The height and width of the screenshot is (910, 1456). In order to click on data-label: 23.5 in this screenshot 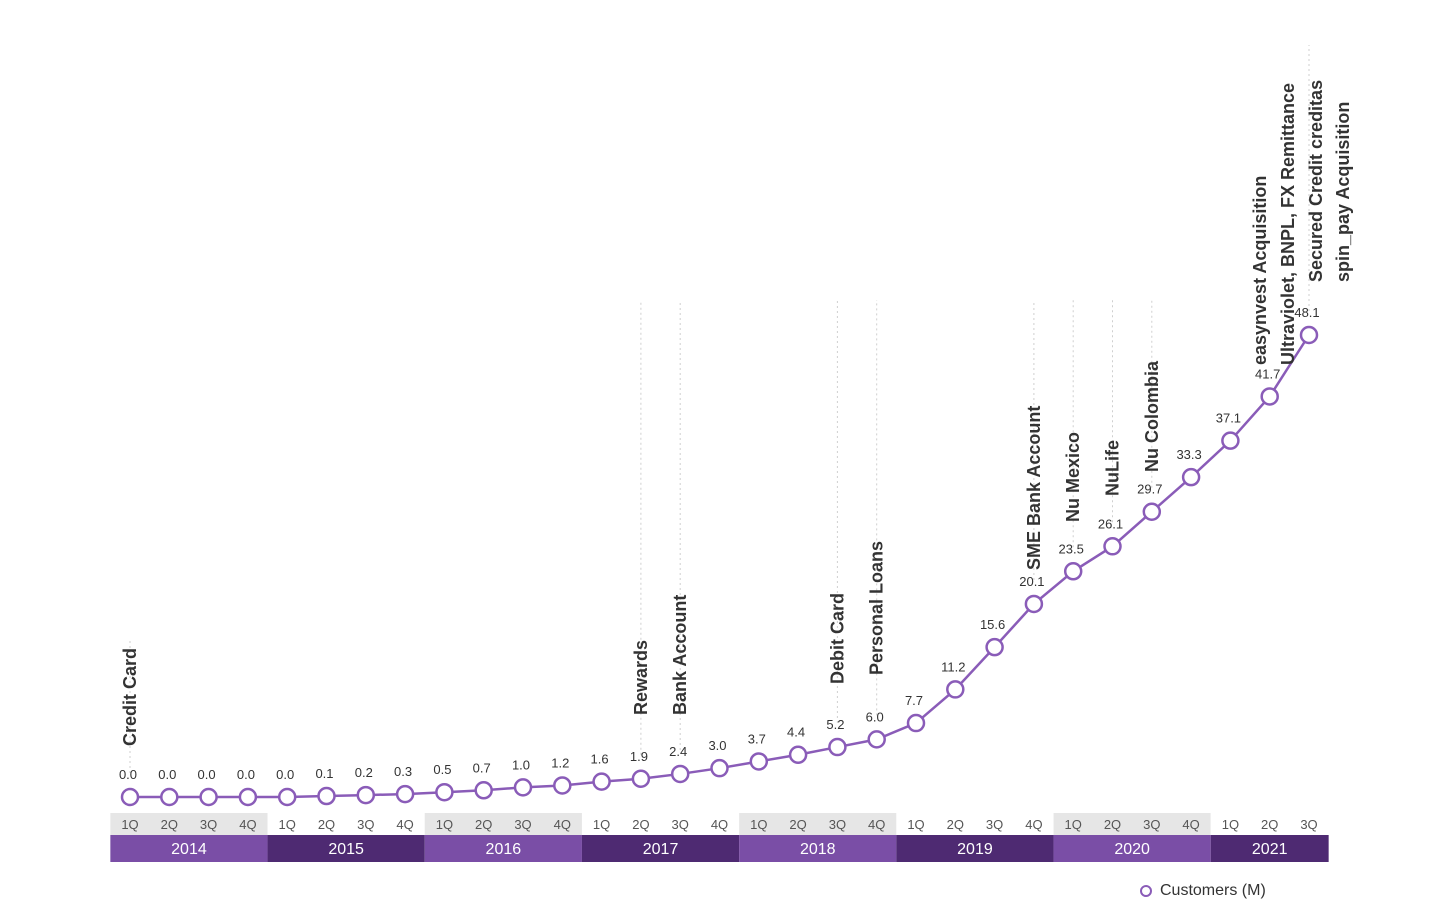, I will do `click(1071, 548)`.